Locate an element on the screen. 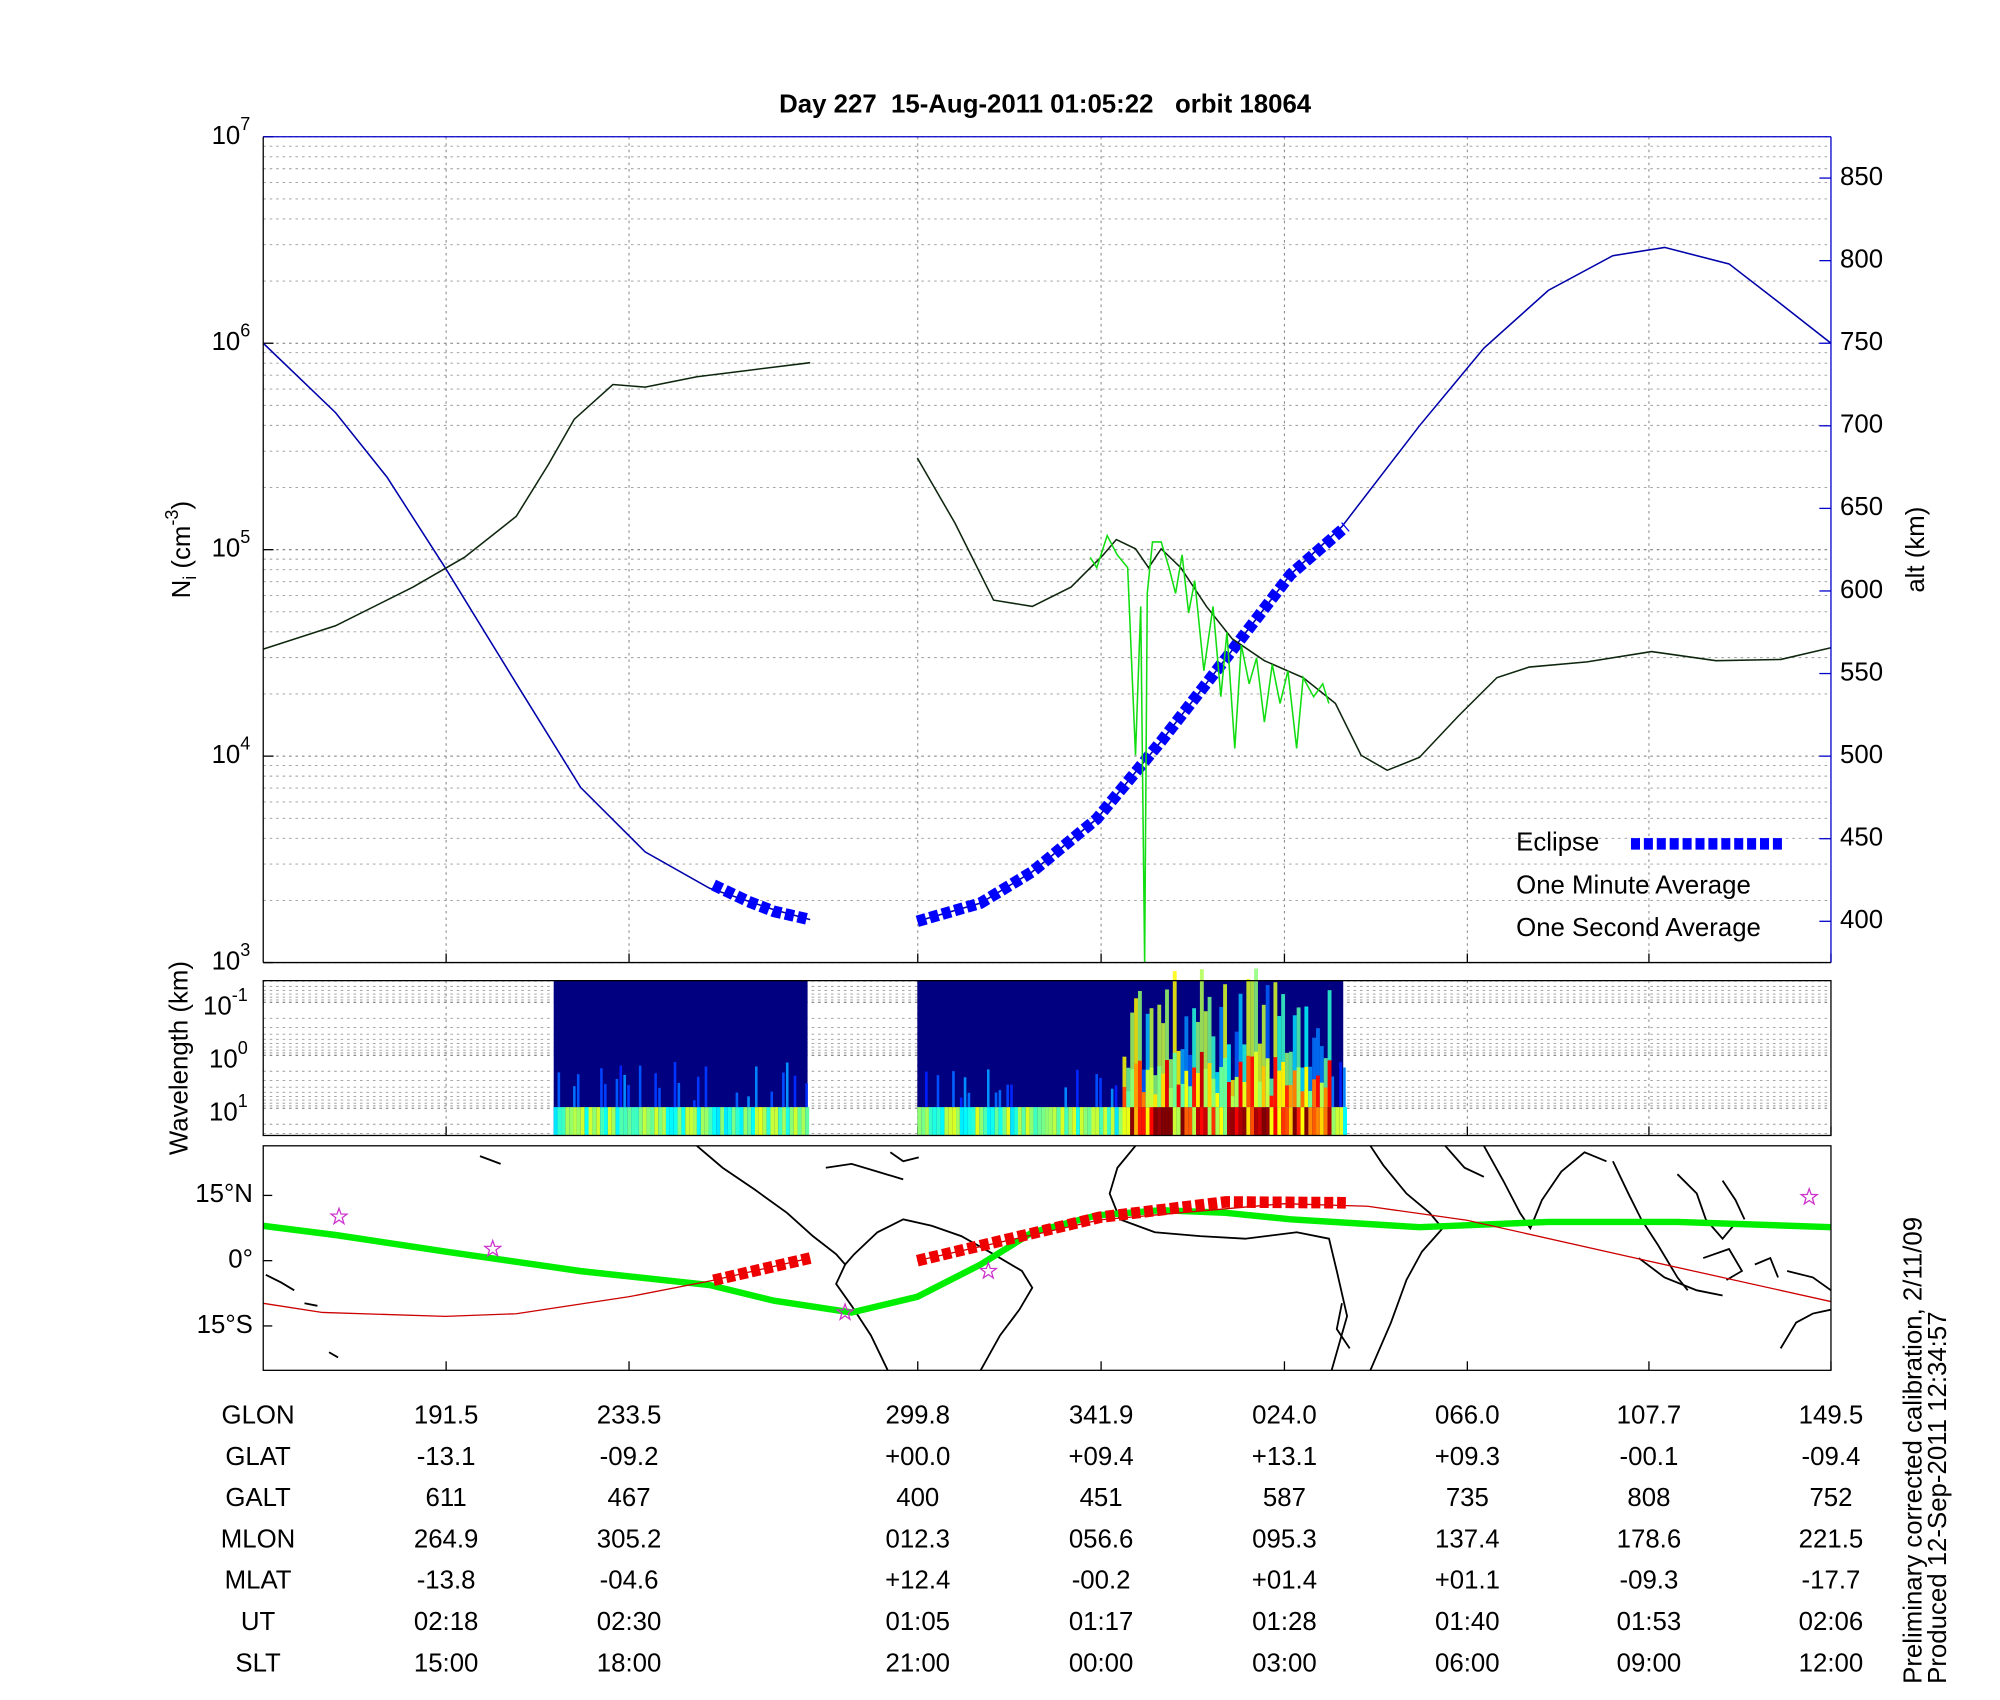 Image resolution: width=2000 pixels, height=1700 pixels. table-cell: -09.2 is located at coordinates (629, 1457).